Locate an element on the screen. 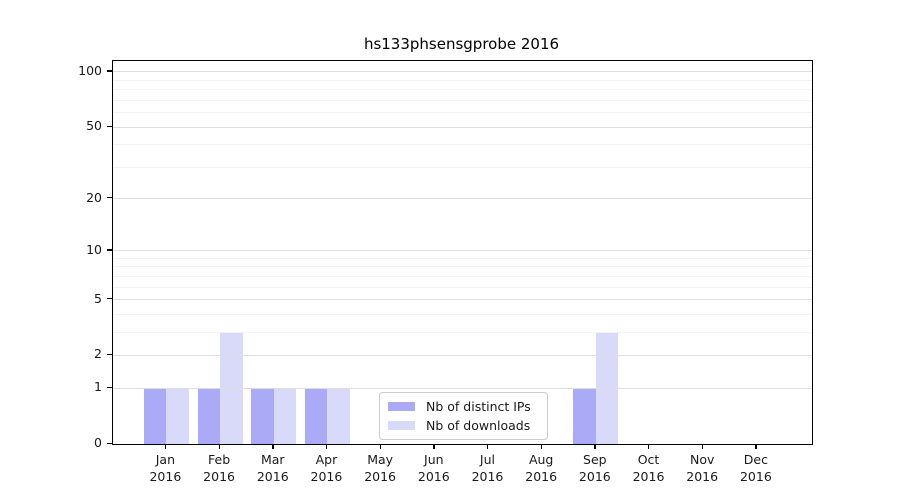  x-tick-month: Dec is located at coordinates (755, 459).